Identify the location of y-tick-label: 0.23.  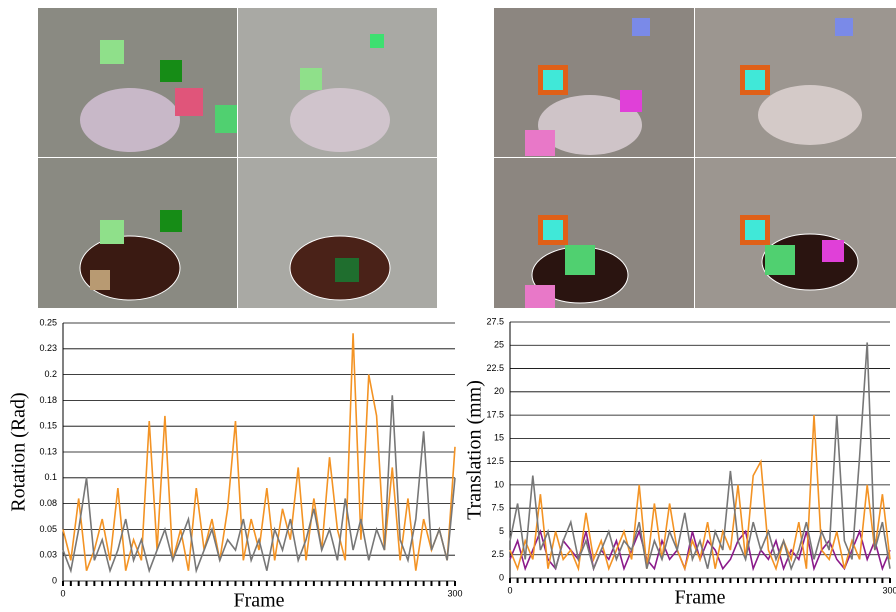
(48, 348).